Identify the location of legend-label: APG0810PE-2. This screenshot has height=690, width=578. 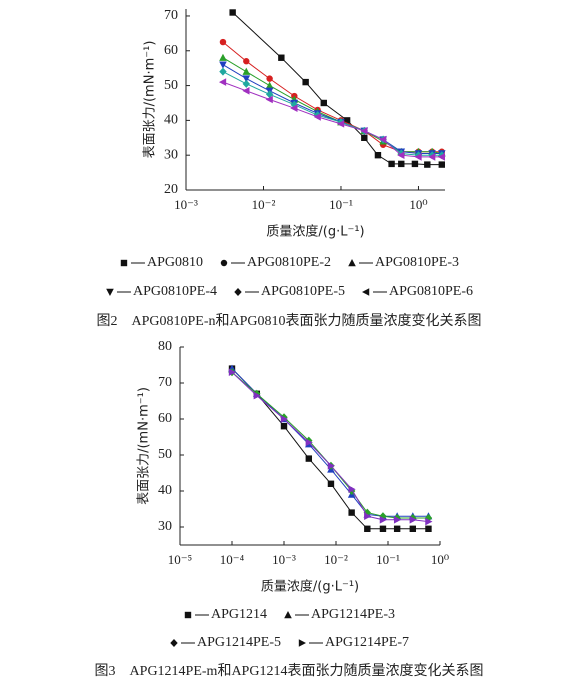
(289, 262).